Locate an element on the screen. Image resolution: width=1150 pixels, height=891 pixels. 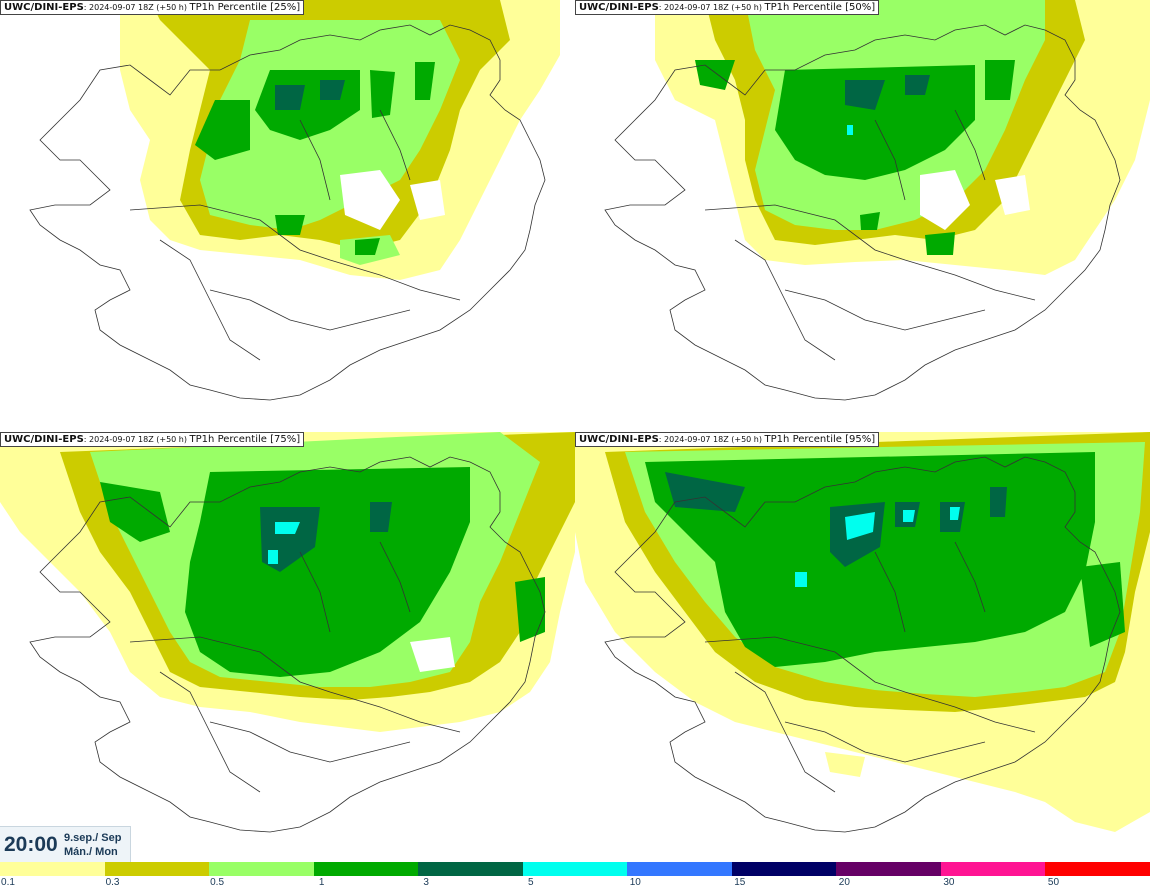
panel-field: TP1h Percentile [75%] is located at coordinates (245, 439).